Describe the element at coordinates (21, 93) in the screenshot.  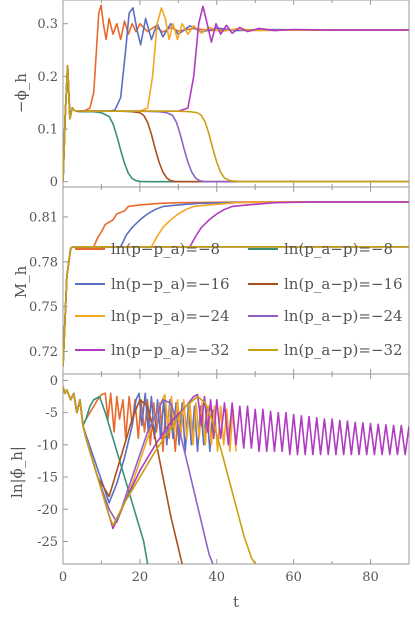
I see `top-y-axis-label: −ϕ_h` at that location.